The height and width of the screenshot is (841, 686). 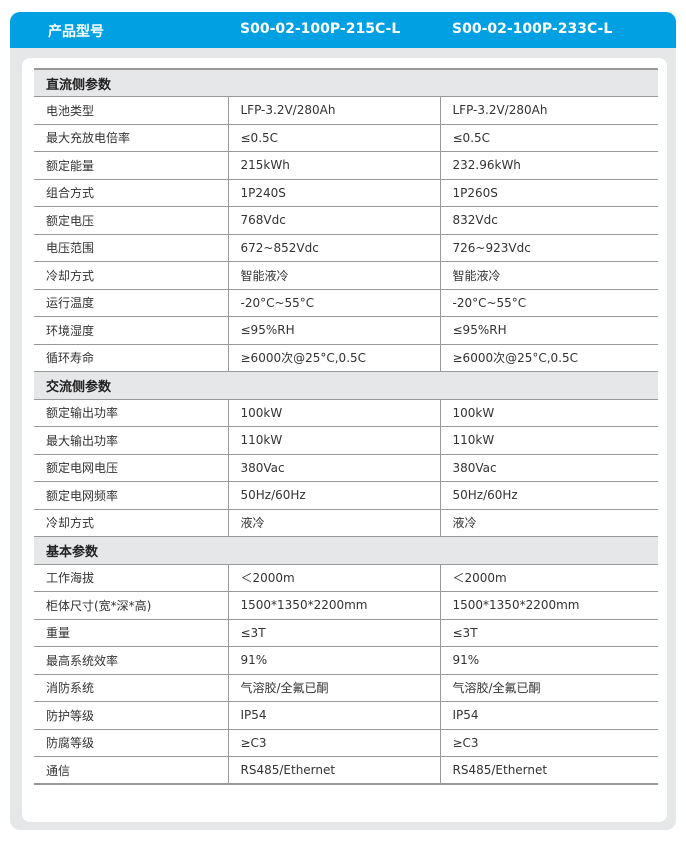 I want to click on table-row: 冷却方式 液冷 液冷, so click(x=346, y=523).